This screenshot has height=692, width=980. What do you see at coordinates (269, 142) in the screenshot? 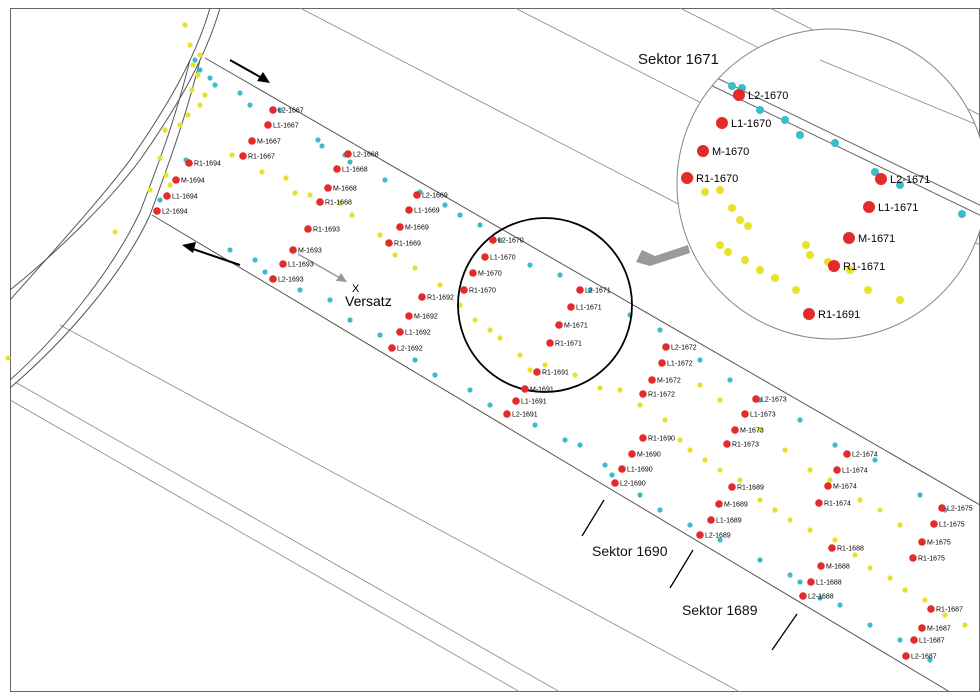
I see `survey-point-label: M-1667` at bounding box center [269, 142].